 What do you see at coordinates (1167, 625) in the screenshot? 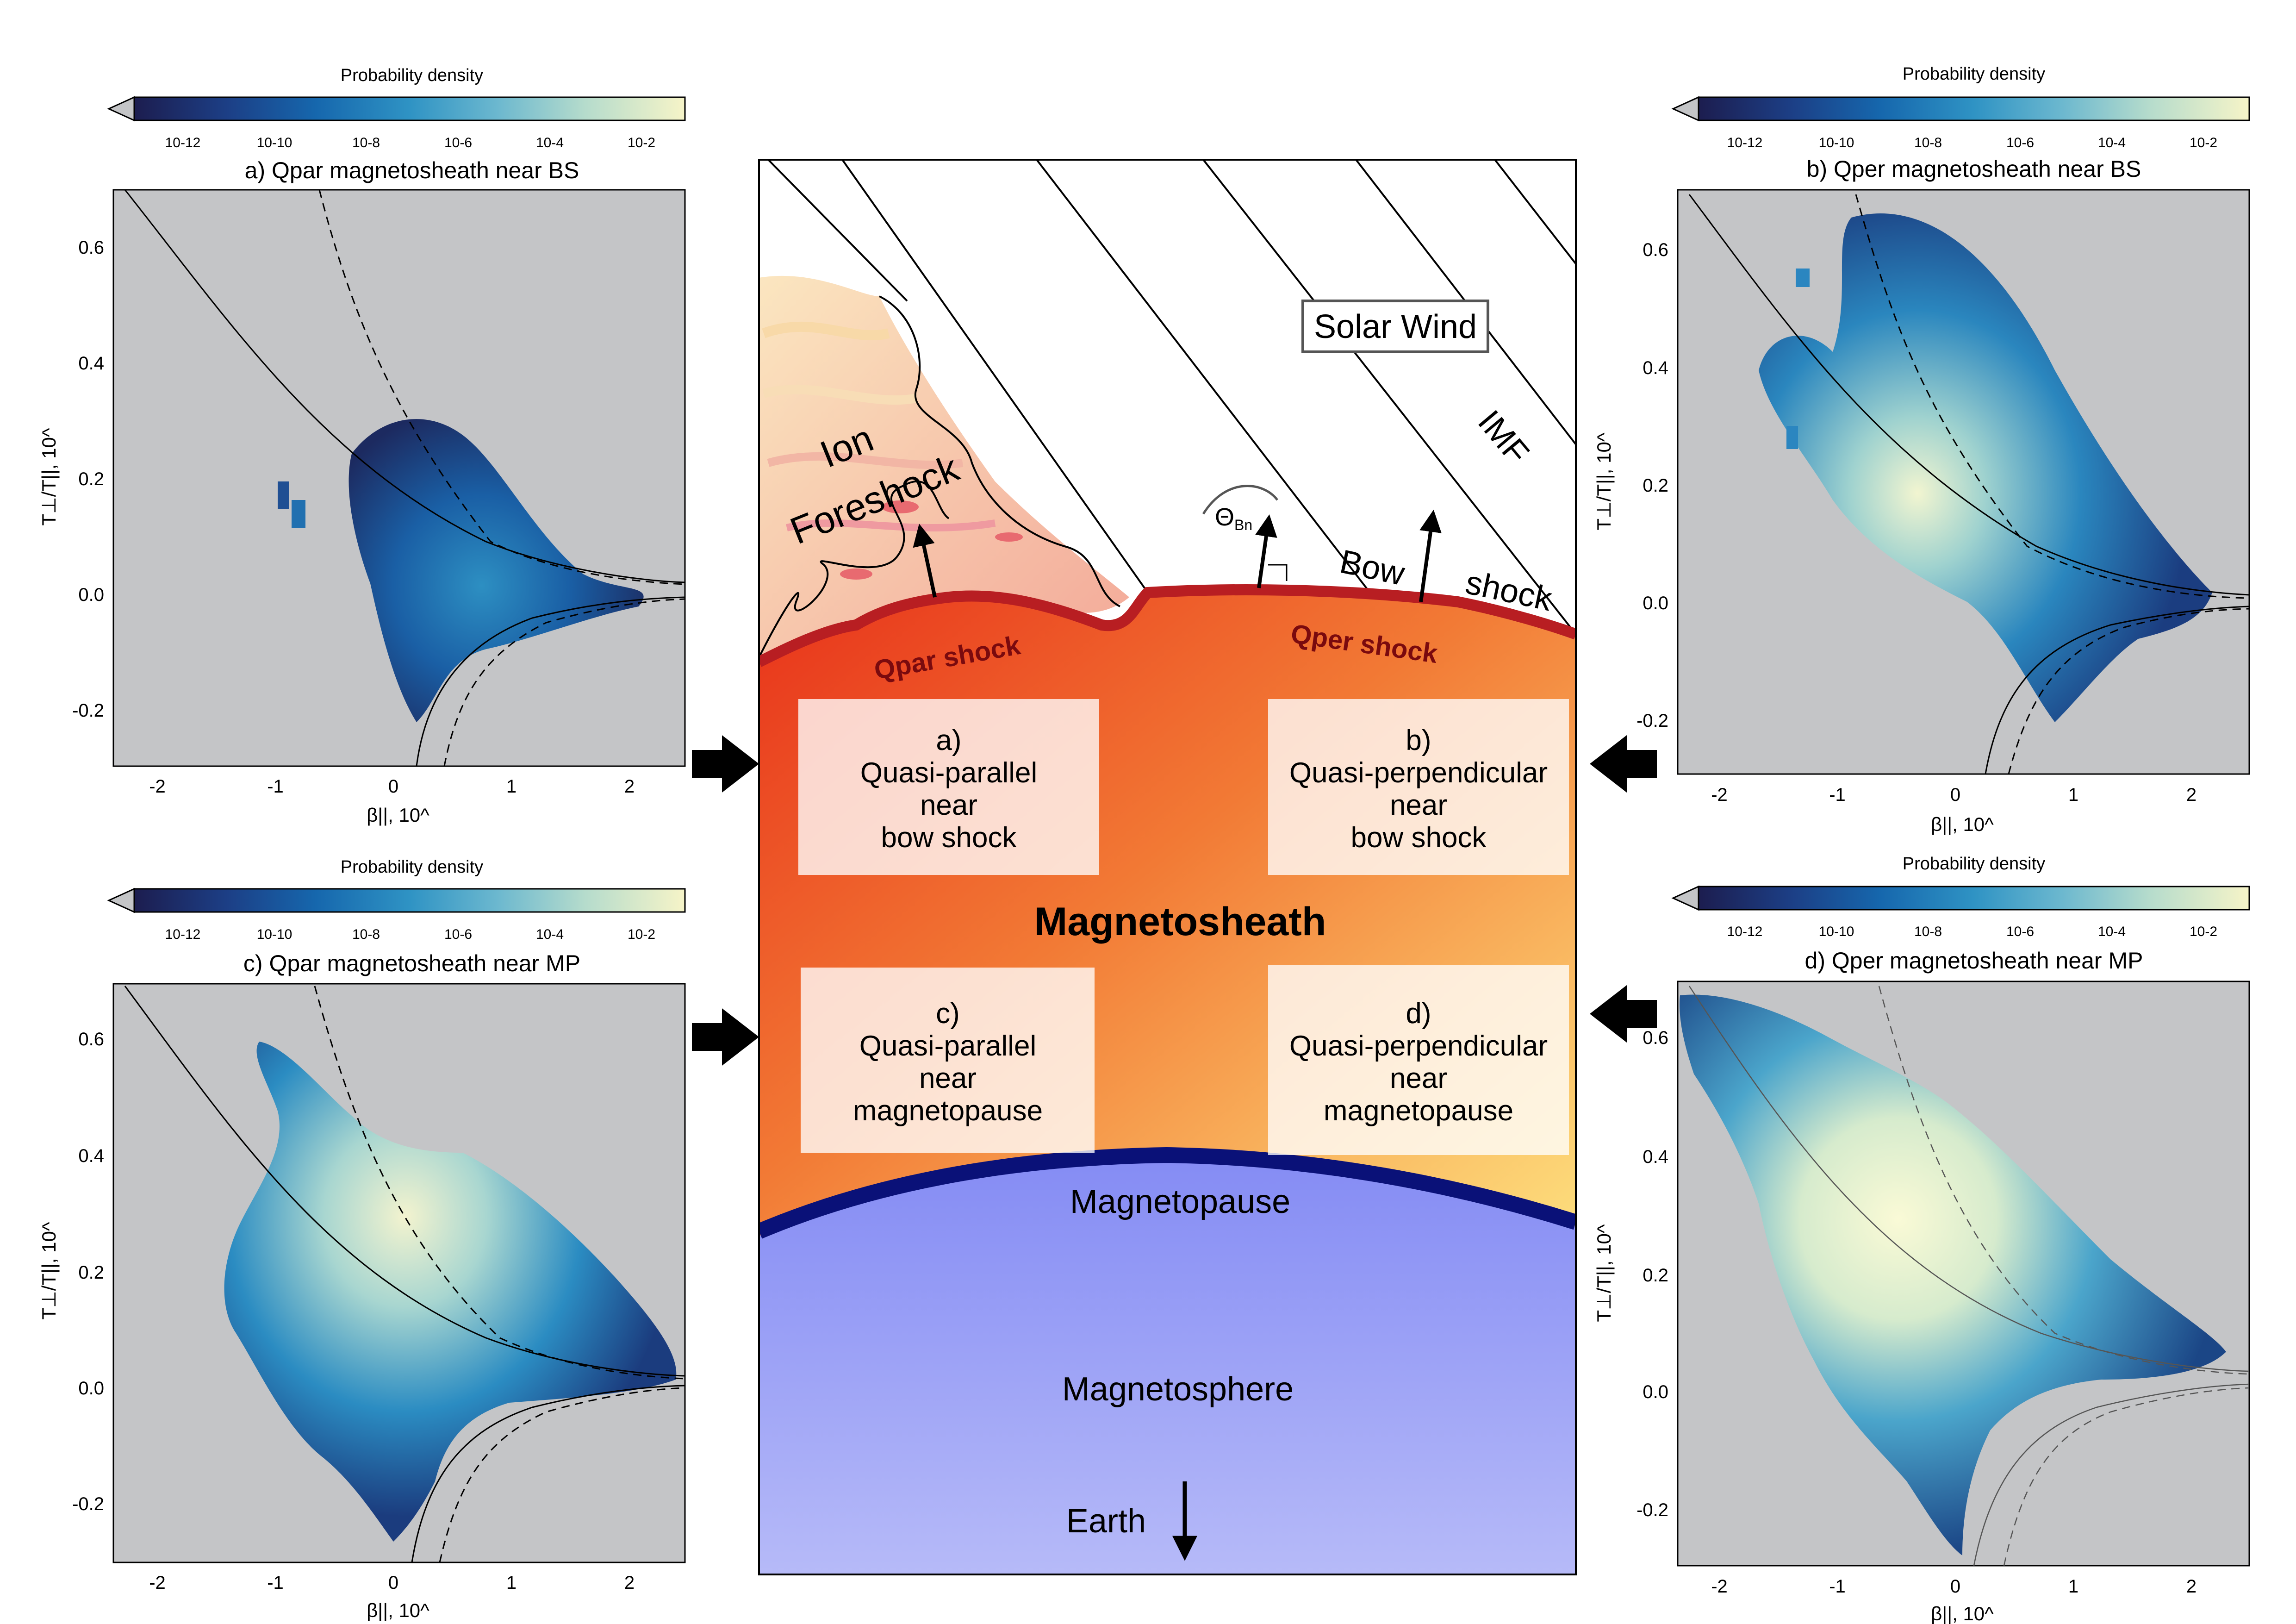
I see `bow-shock-line` at bounding box center [1167, 625].